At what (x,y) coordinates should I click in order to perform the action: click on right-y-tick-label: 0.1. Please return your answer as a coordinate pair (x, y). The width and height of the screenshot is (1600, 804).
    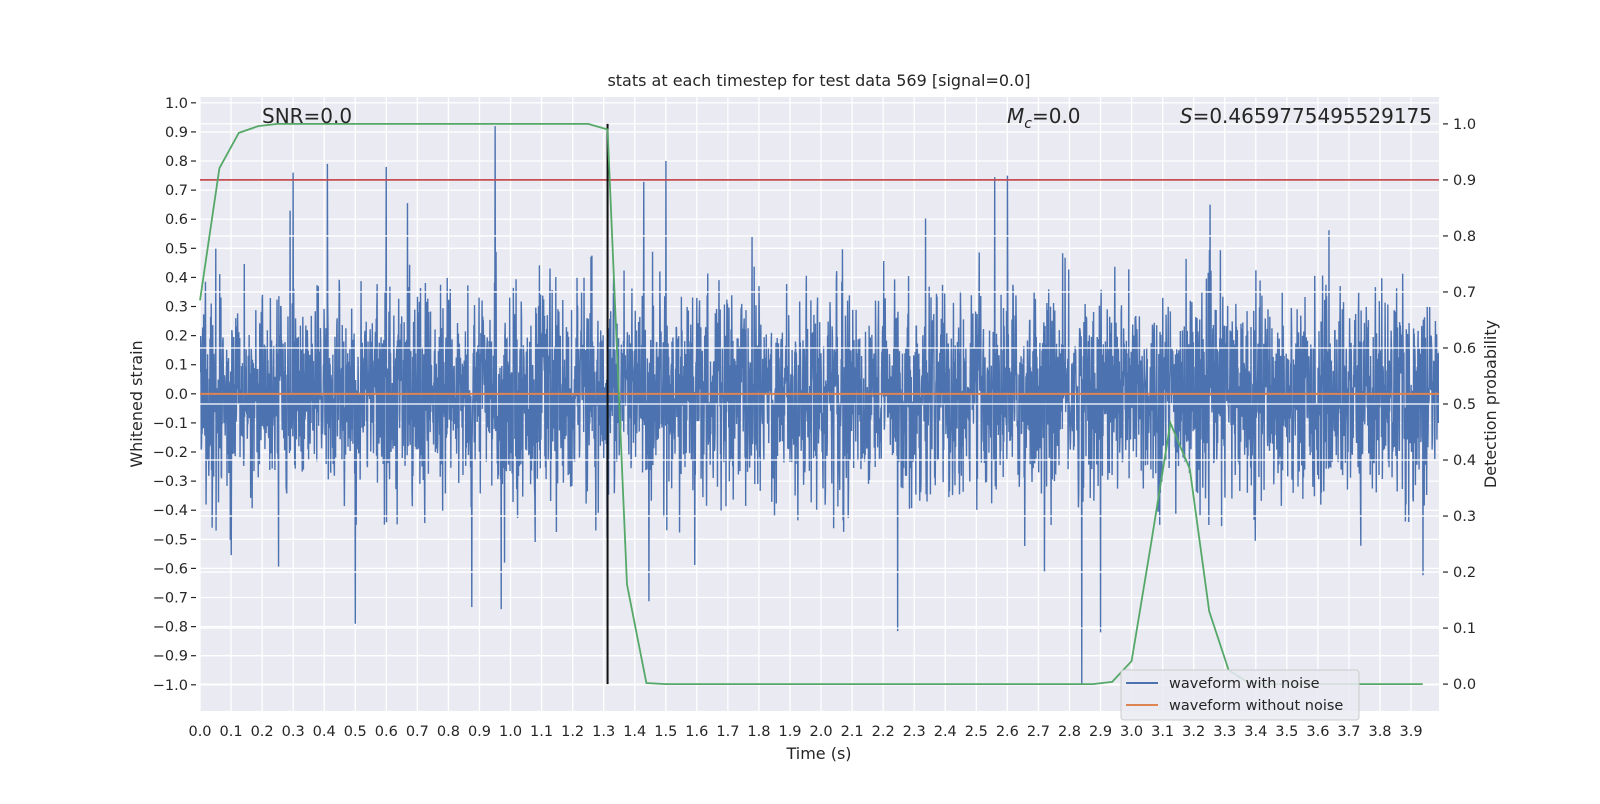
    Looking at the image, I should click on (1464, 629).